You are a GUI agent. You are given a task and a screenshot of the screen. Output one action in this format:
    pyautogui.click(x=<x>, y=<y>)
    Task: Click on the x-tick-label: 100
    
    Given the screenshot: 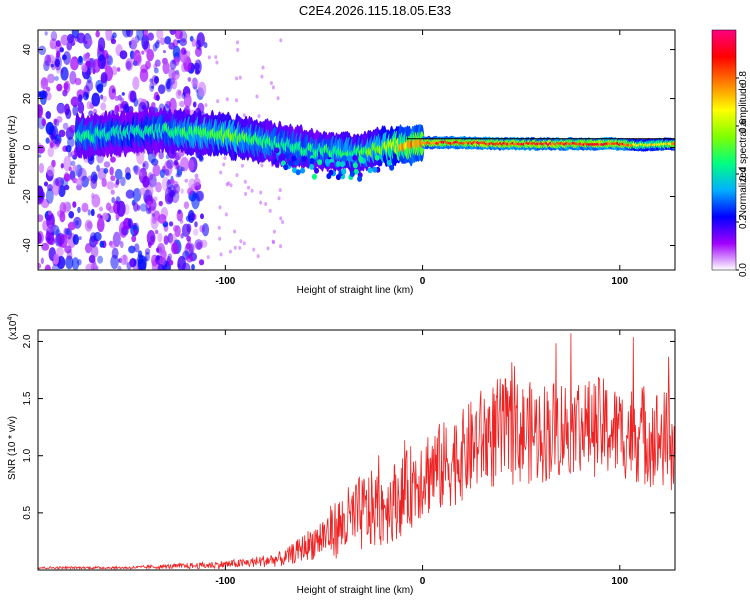 What is the action you would take?
    pyautogui.click(x=619, y=581)
    